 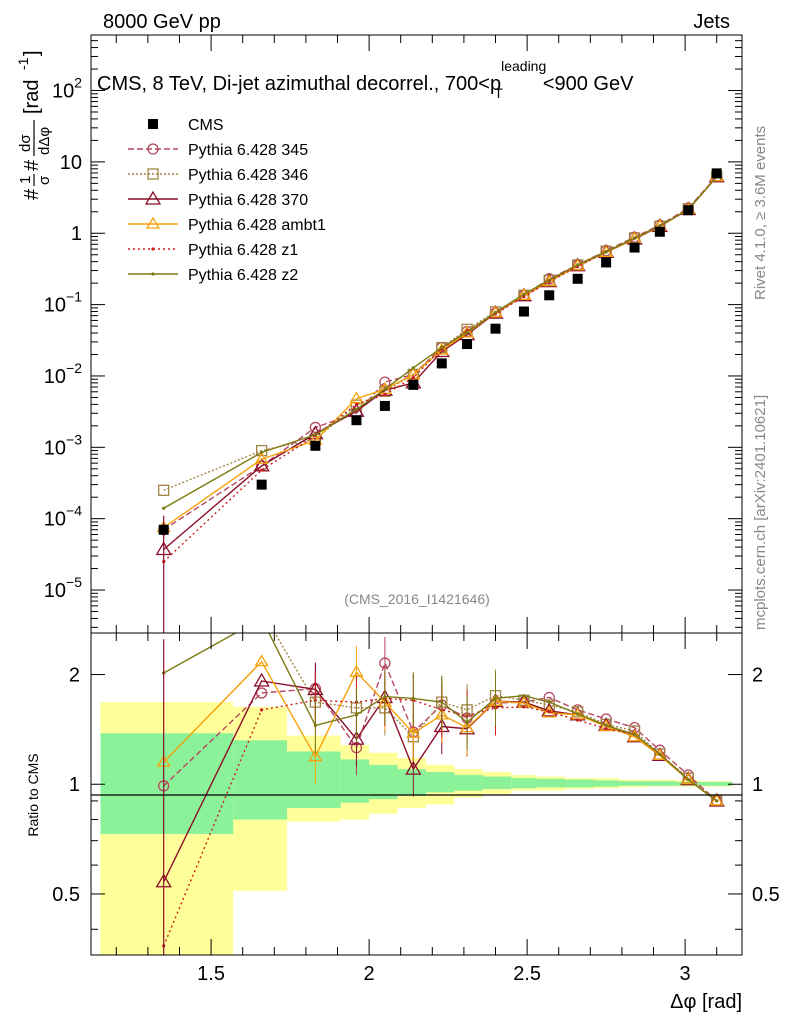 I want to click on ratio-y-tick-label-right: 1, so click(x=757, y=785).